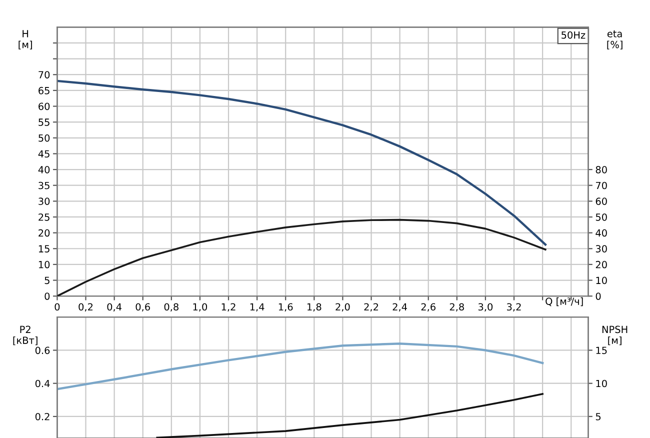 The image size is (650, 438). I want to click on x-tick-label: 0,4, so click(114, 307).